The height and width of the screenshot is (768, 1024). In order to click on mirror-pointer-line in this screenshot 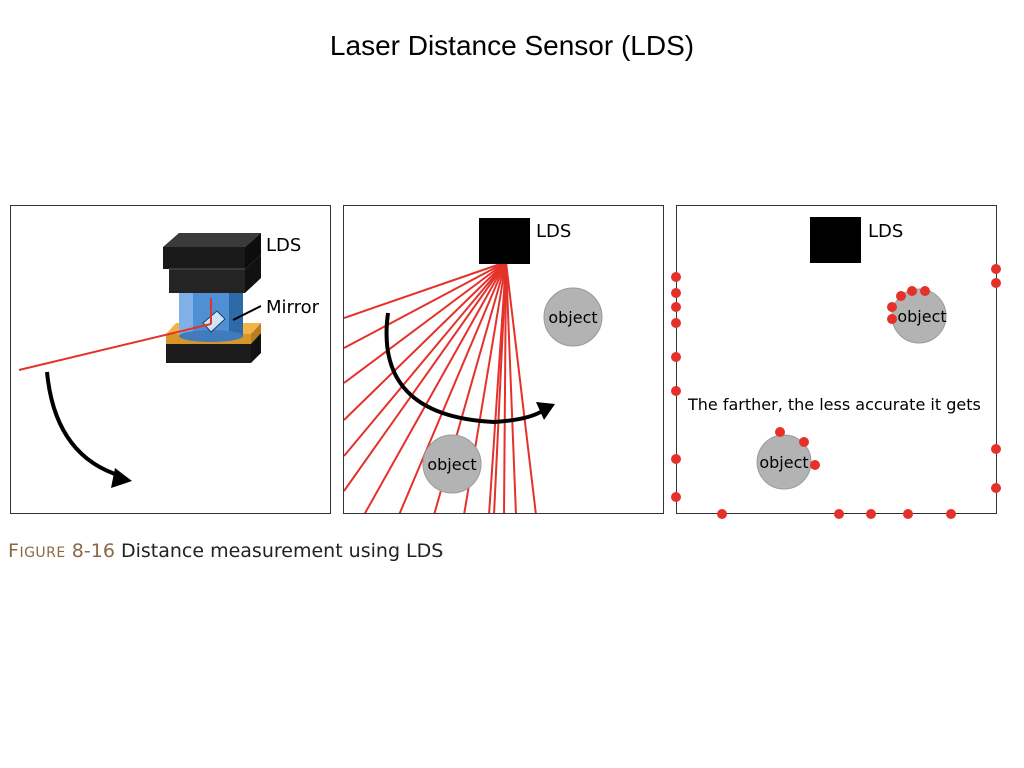, I will do `click(247, 313)`.